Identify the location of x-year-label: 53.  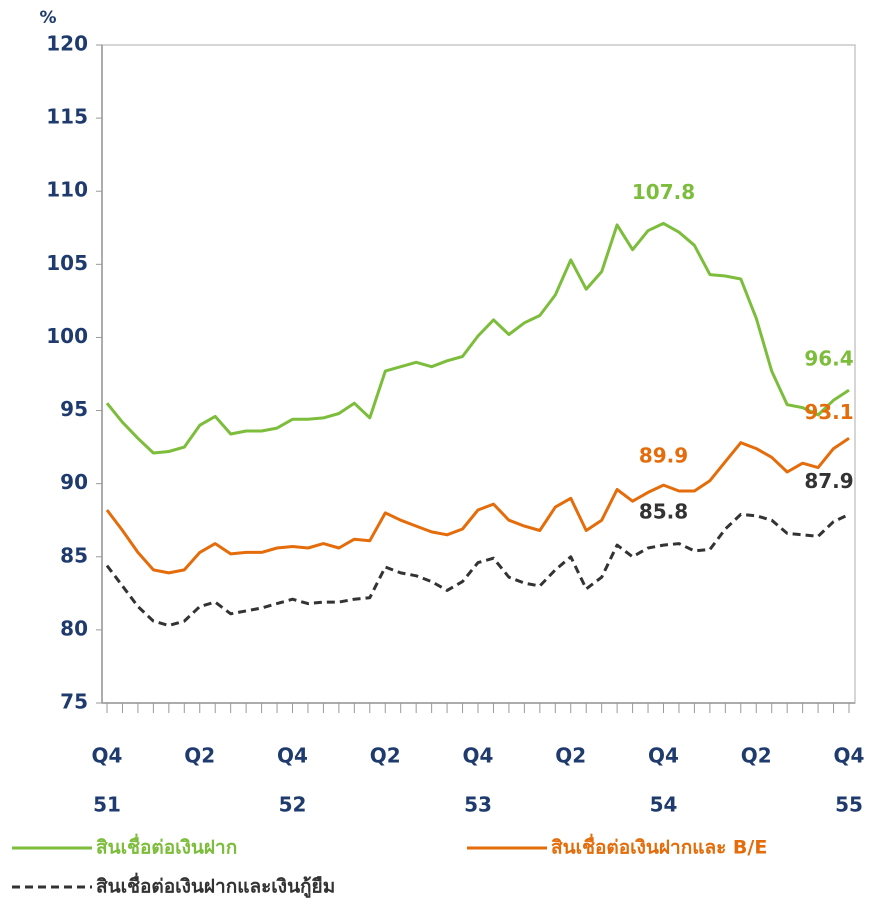
(478, 805).